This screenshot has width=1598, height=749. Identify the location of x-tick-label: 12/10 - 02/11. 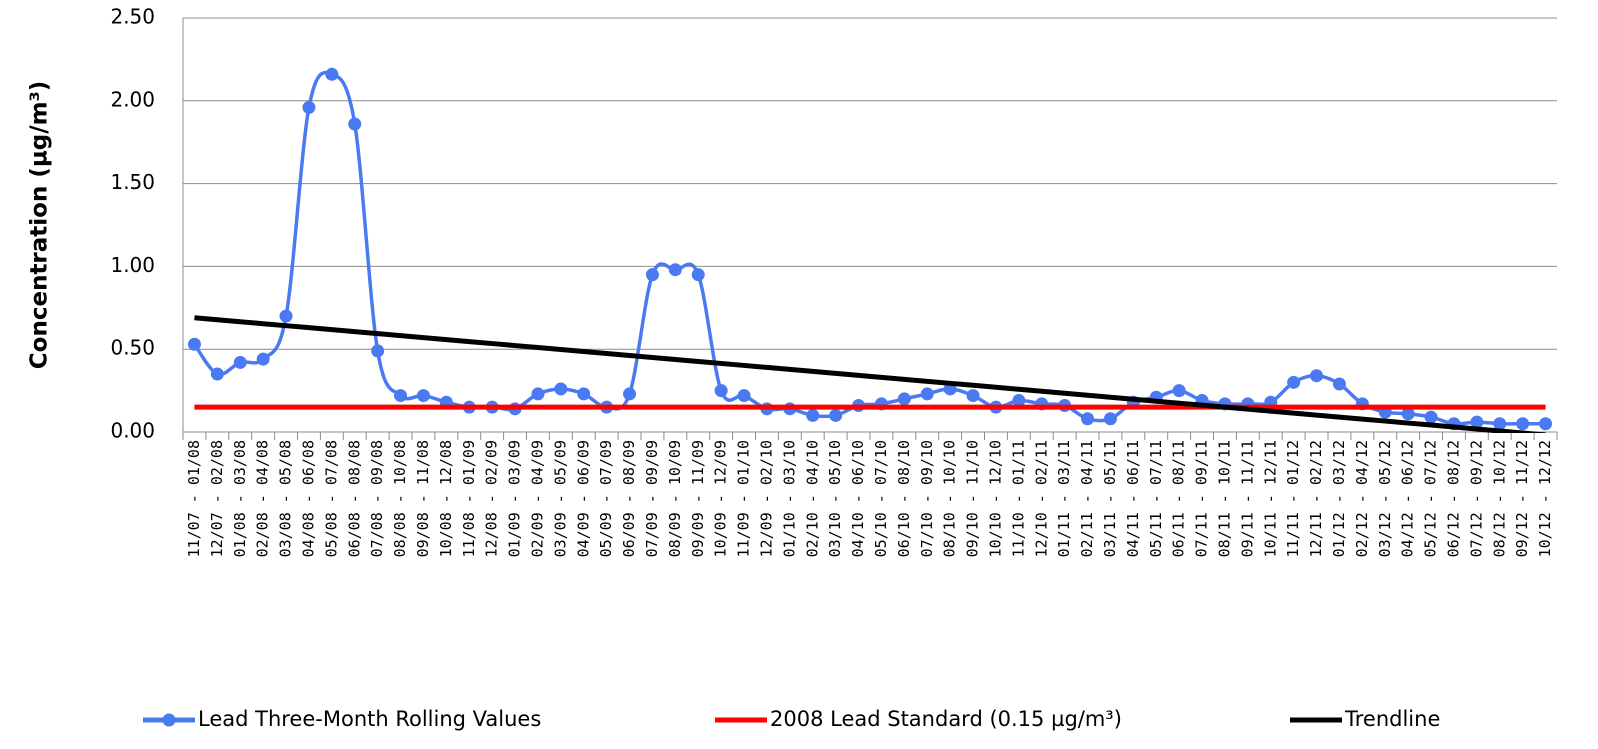
(1041, 498).